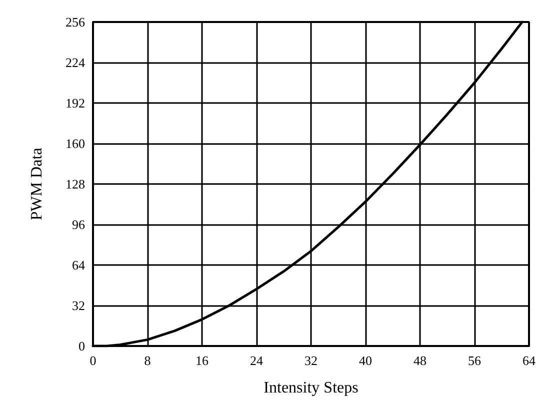 The height and width of the screenshot is (418, 551). What do you see at coordinates (311, 360) in the screenshot?
I see `x-tick-label: 32` at bounding box center [311, 360].